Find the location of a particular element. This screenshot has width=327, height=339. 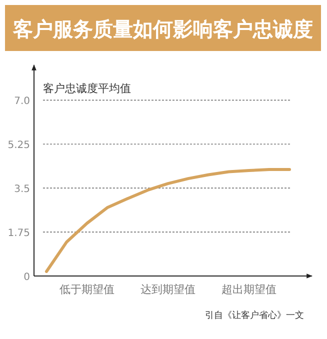

chart-title: 客户服务质量如何影响客户忠诚度 is located at coordinates (162, 29).